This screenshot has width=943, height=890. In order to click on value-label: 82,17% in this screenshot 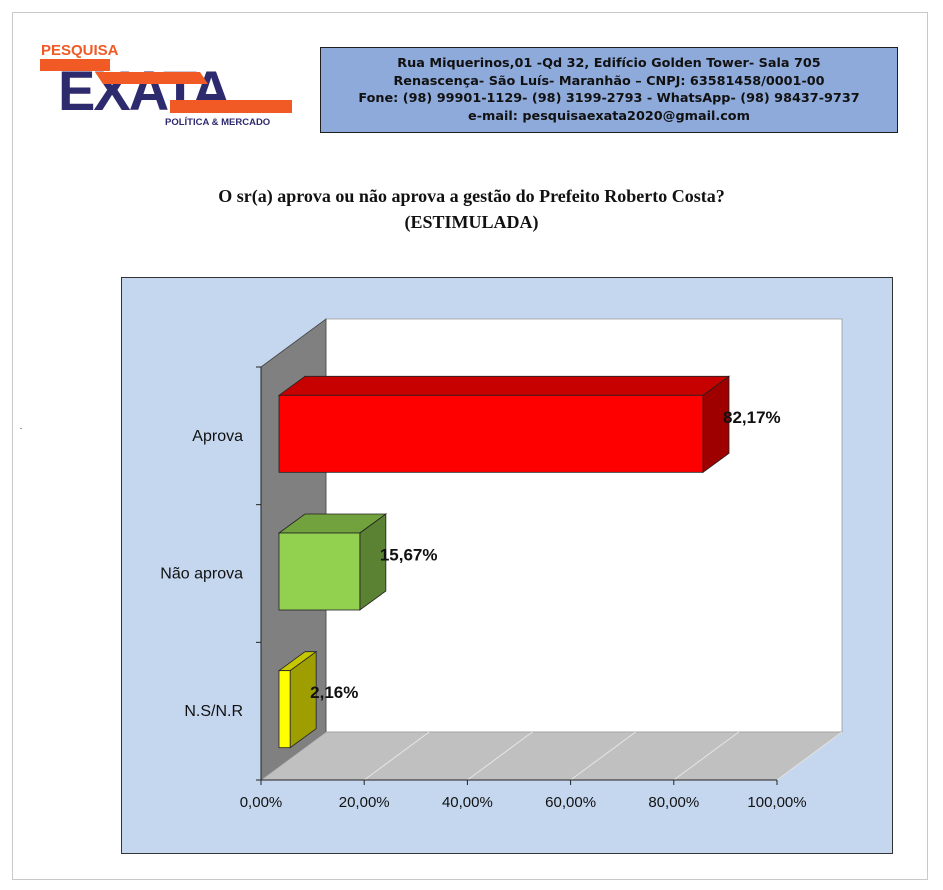, I will do `click(752, 417)`.